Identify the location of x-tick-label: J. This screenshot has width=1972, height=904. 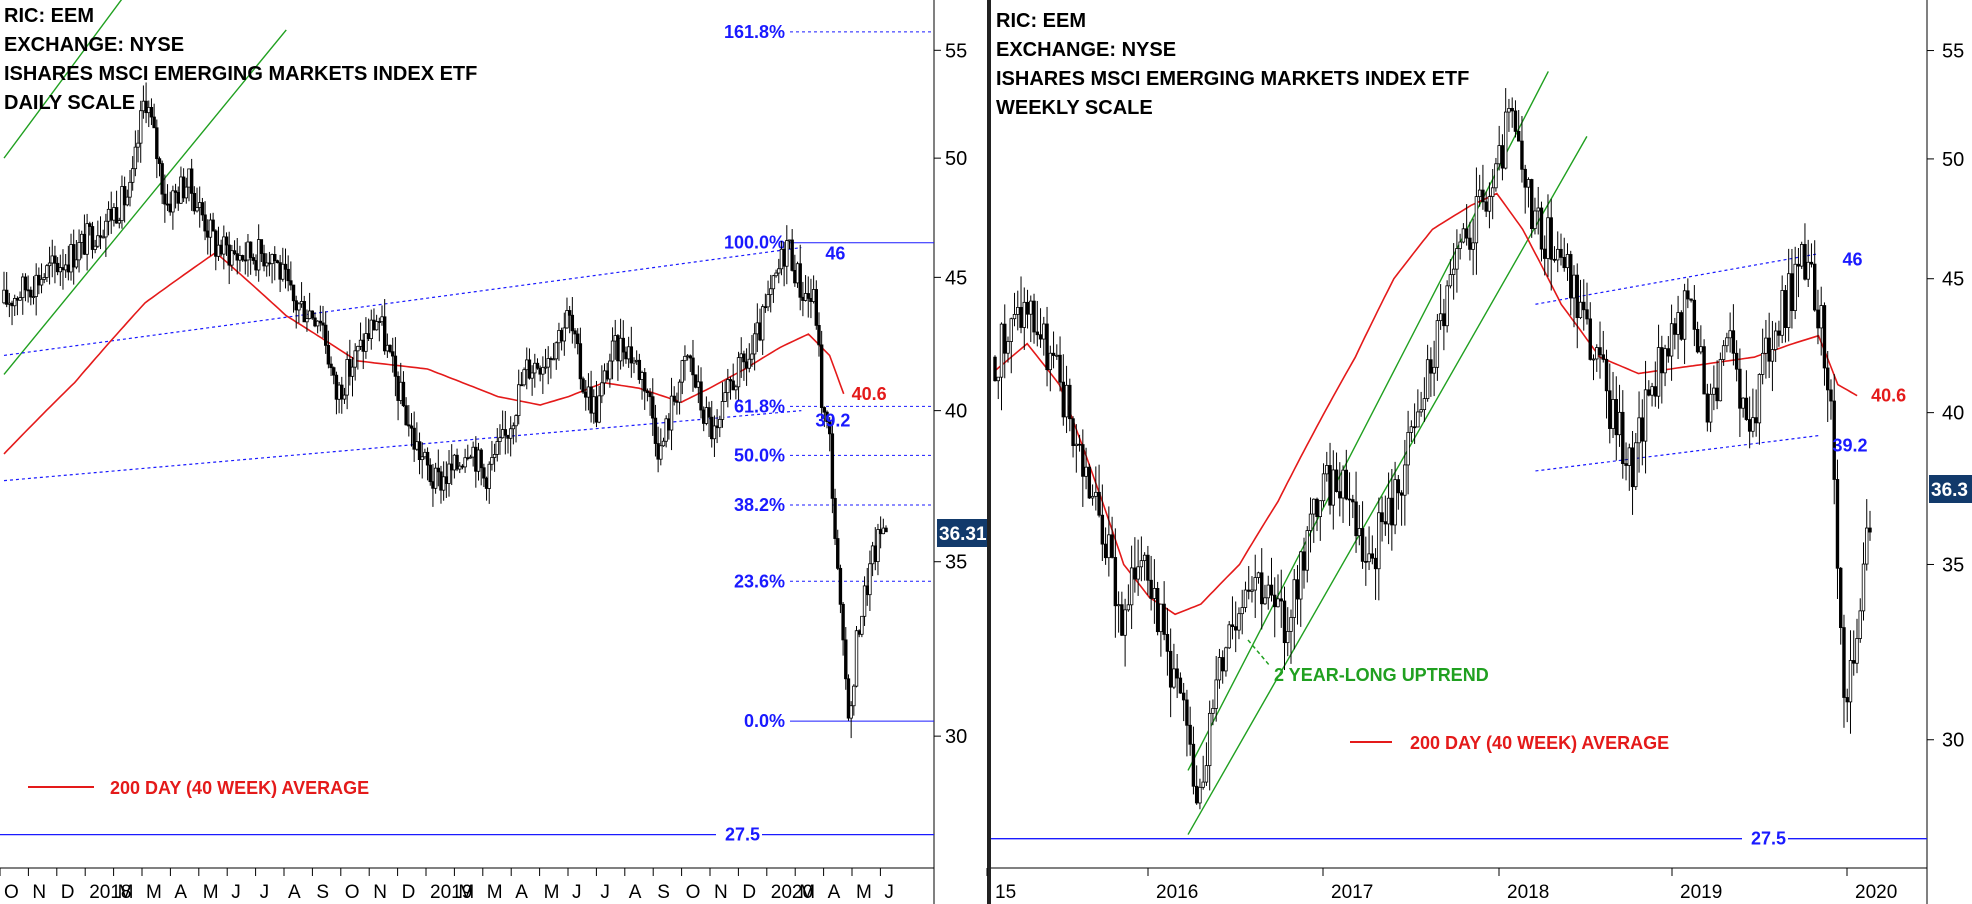
(889, 892).